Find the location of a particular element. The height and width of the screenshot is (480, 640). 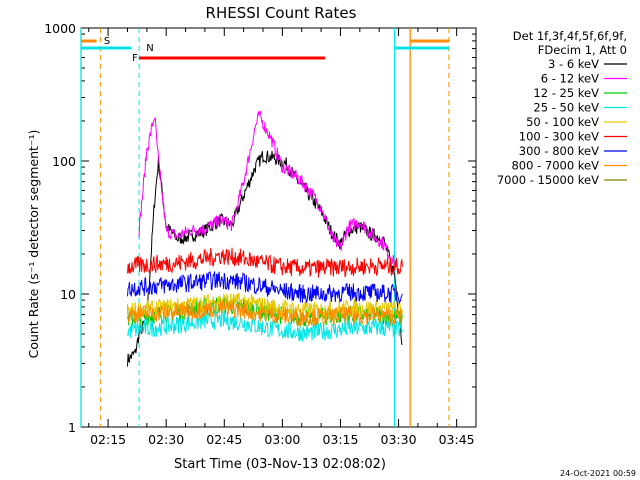

x-tick-label: 02:15 is located at coordinates (108, 439).